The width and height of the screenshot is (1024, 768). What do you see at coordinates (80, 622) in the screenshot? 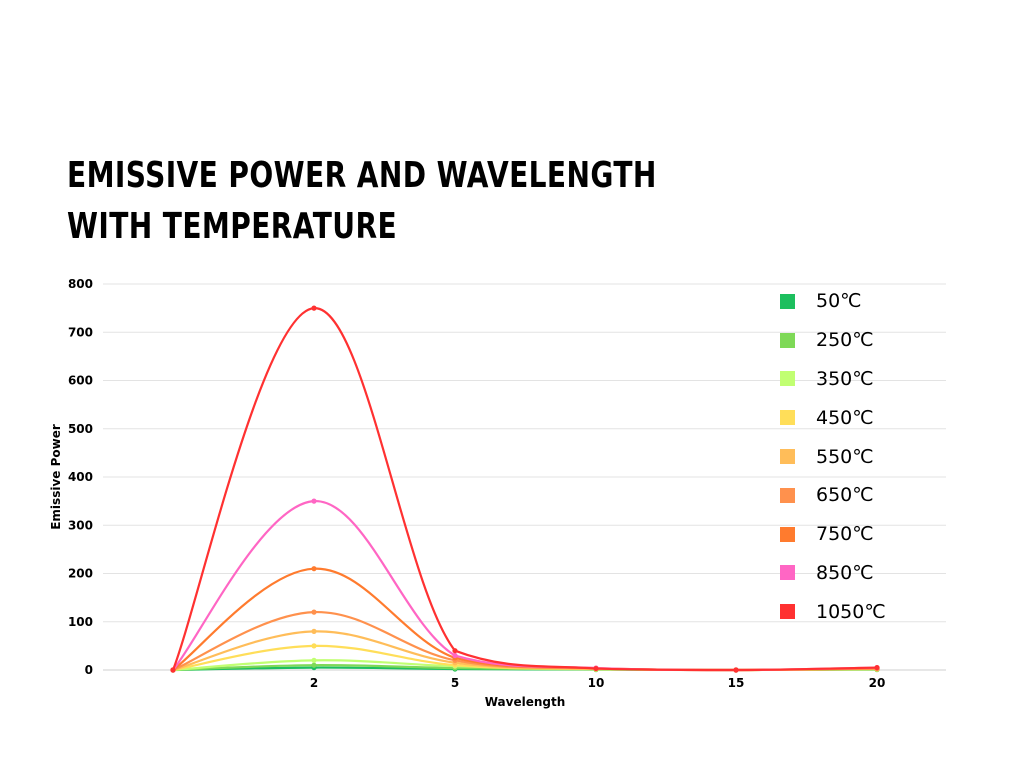
I see `y-tick-label: 100` at bounding box center [80, 622].